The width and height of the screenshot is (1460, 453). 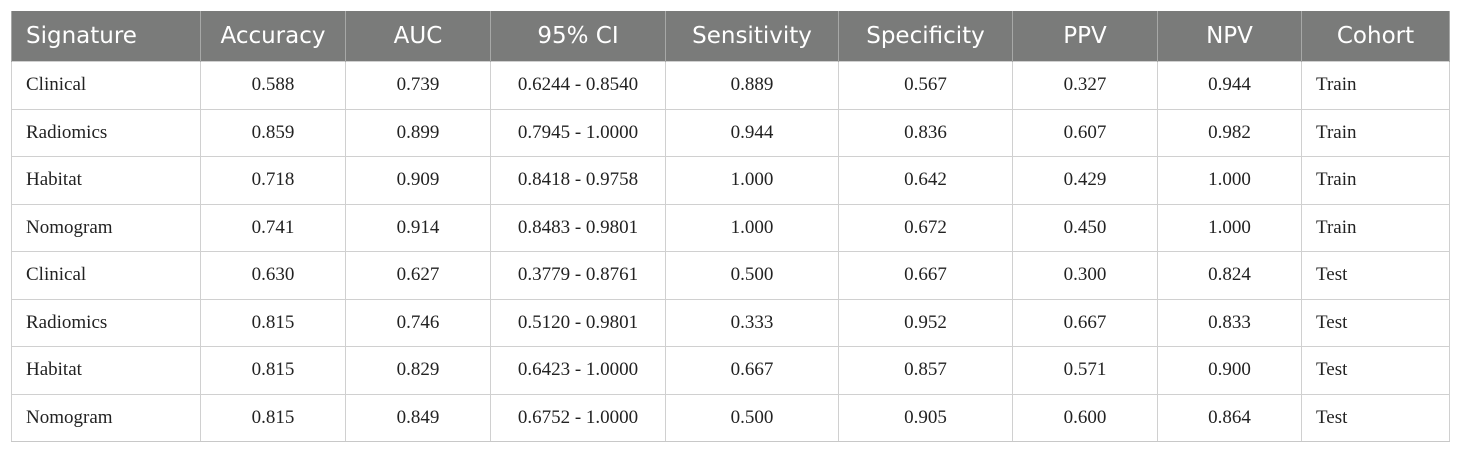 I want to click on cell-ci: 0.6423 - 1.0000, so click(x=578, y=370).